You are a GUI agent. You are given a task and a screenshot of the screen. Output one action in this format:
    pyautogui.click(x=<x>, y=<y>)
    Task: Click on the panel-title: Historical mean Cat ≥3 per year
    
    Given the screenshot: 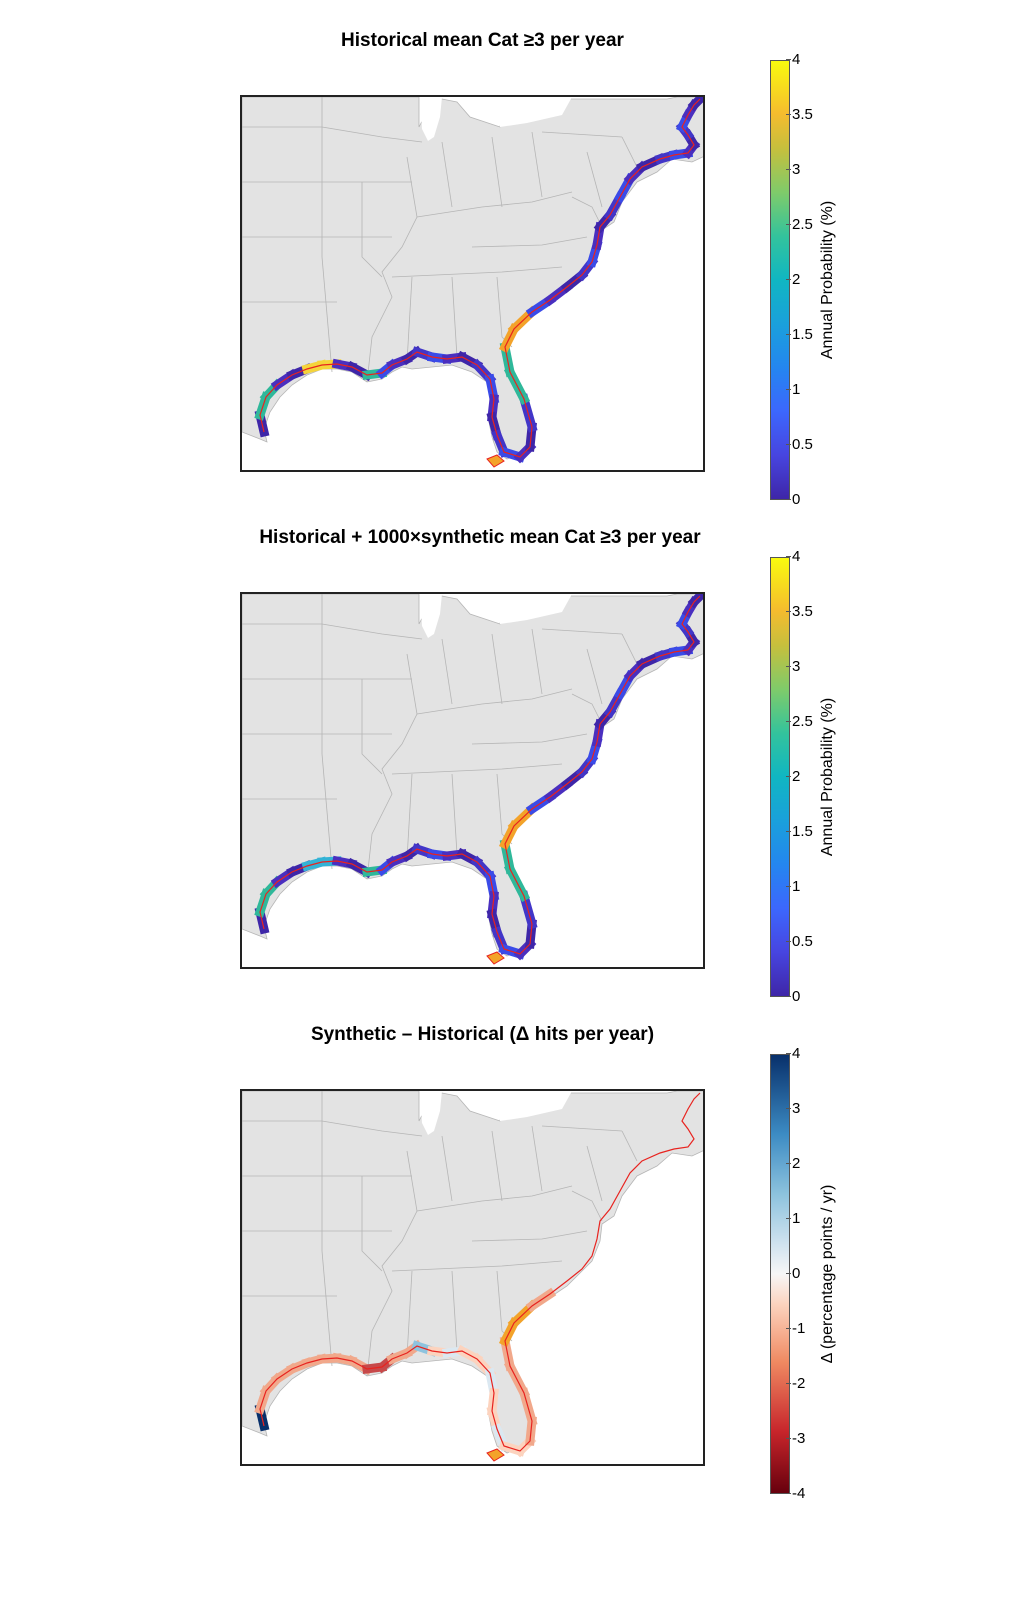 What is the action you would take?
    pyautogui.click(x=482, y=40)
    